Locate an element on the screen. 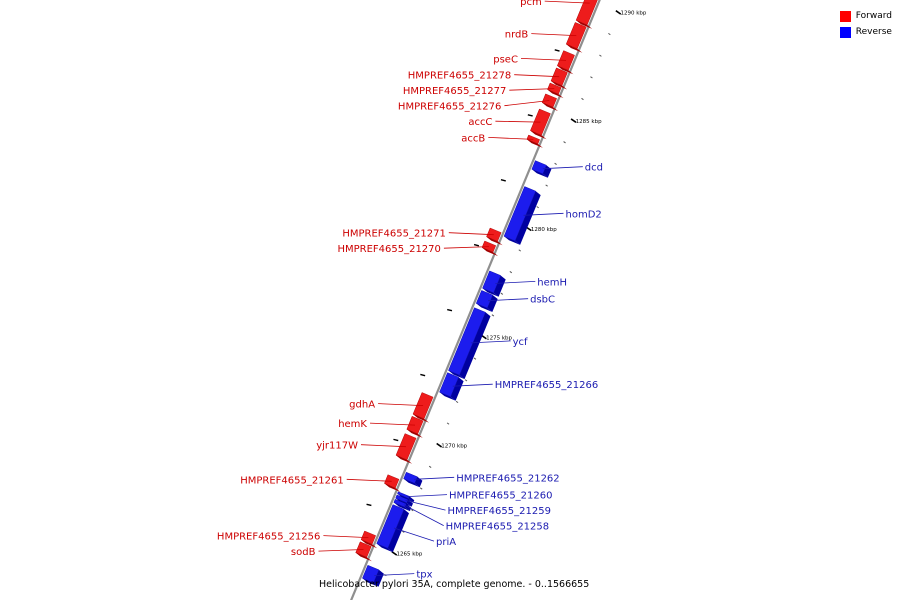  gene-homD2 is located at coordinates (522, 215).